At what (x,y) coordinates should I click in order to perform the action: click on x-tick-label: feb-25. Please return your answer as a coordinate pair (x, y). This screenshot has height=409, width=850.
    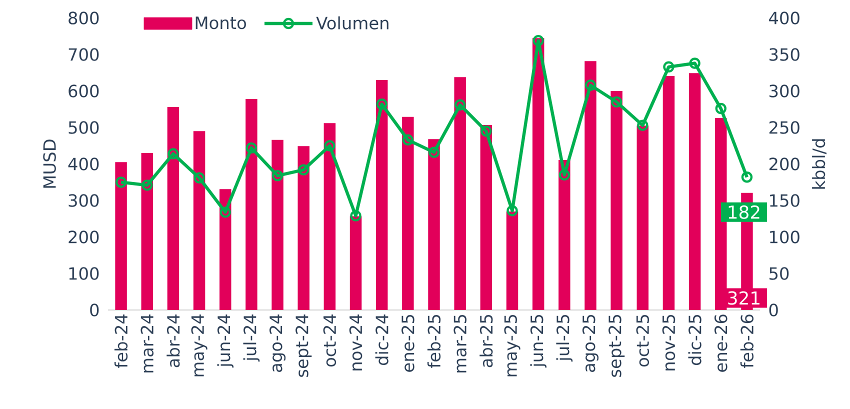
    Looking at the image, I should click on (434, 341).